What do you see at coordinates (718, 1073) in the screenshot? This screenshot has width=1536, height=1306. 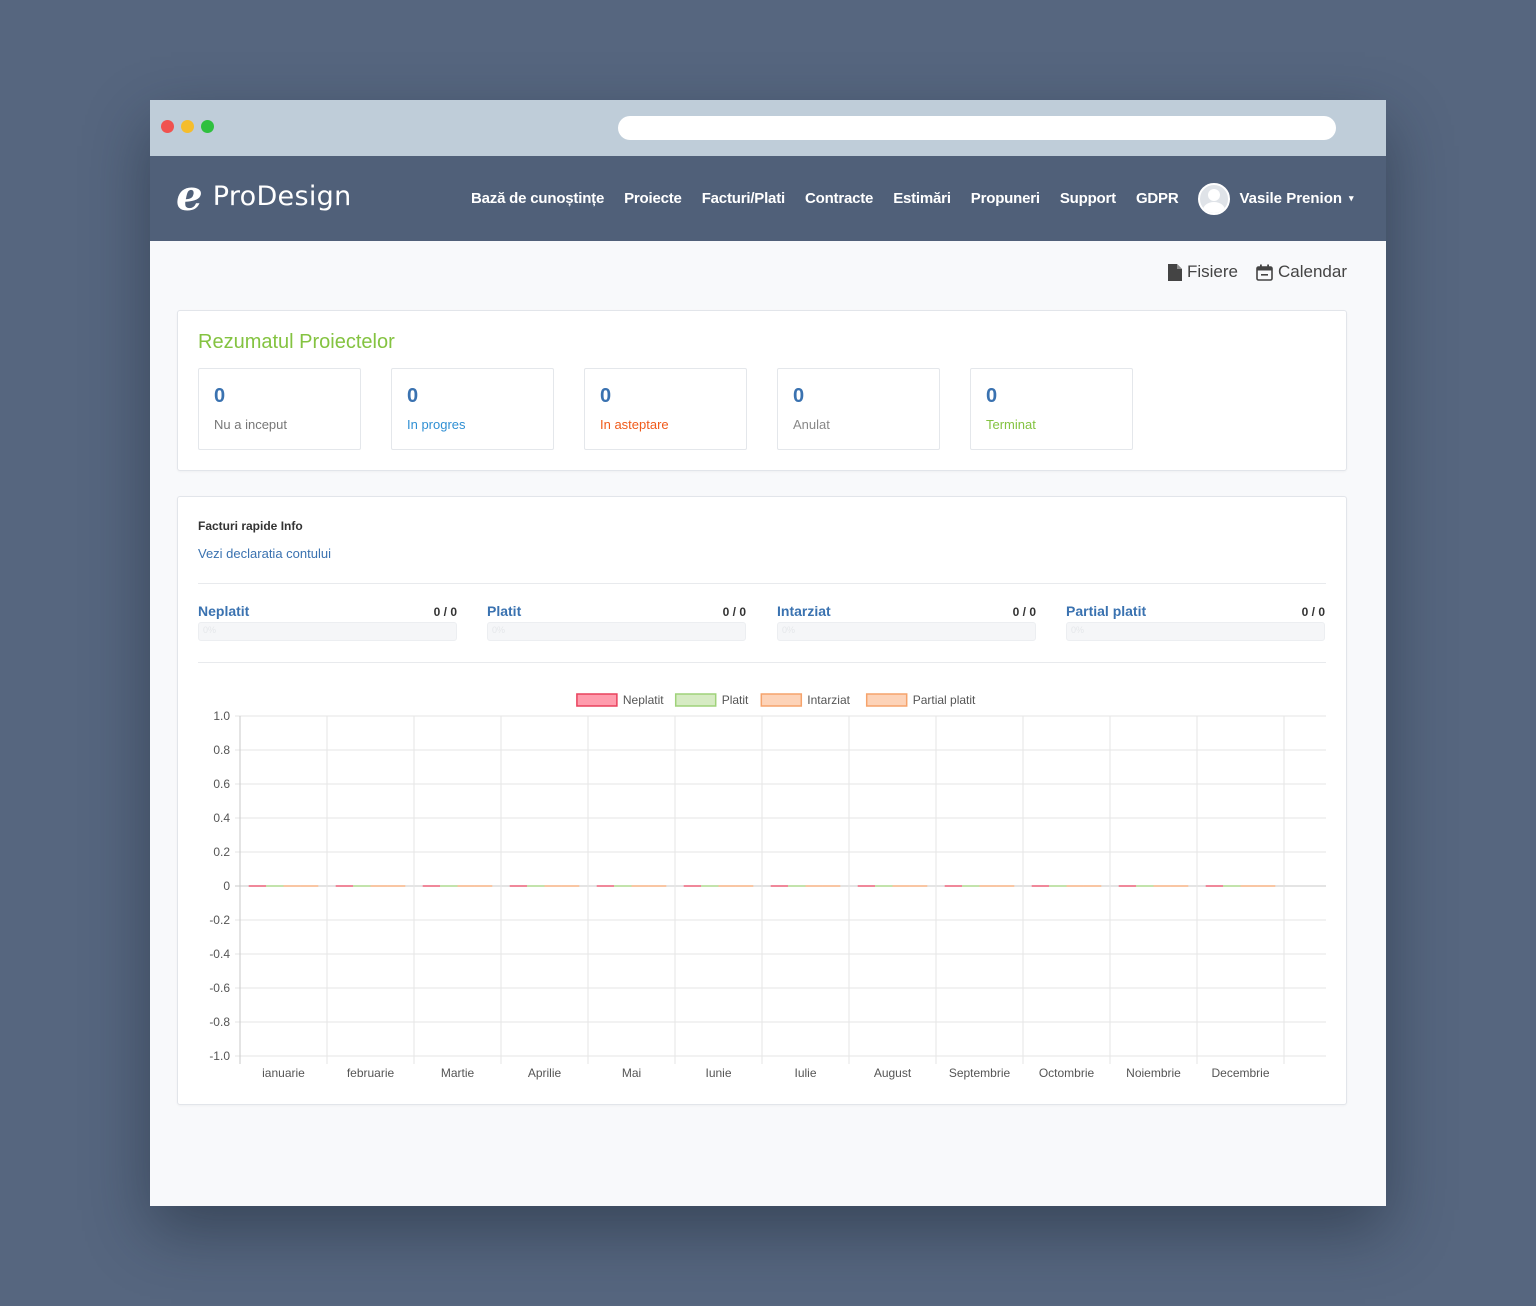 I see `x-tick-label: Iunie` at bounding box center [718, 1073].